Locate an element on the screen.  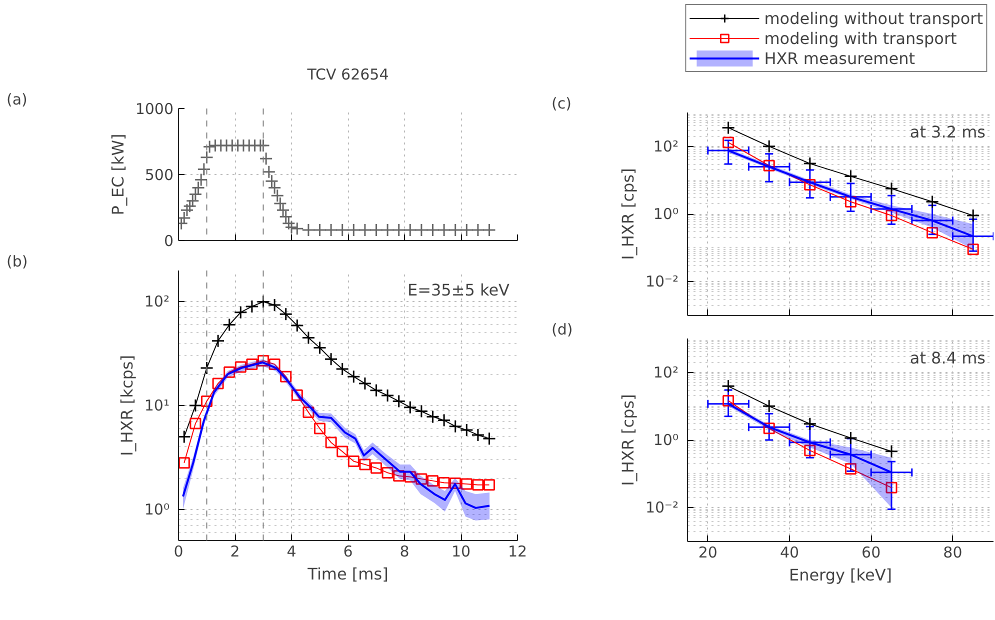
y-tick-label: 0 is located at coordinates (169, 241).